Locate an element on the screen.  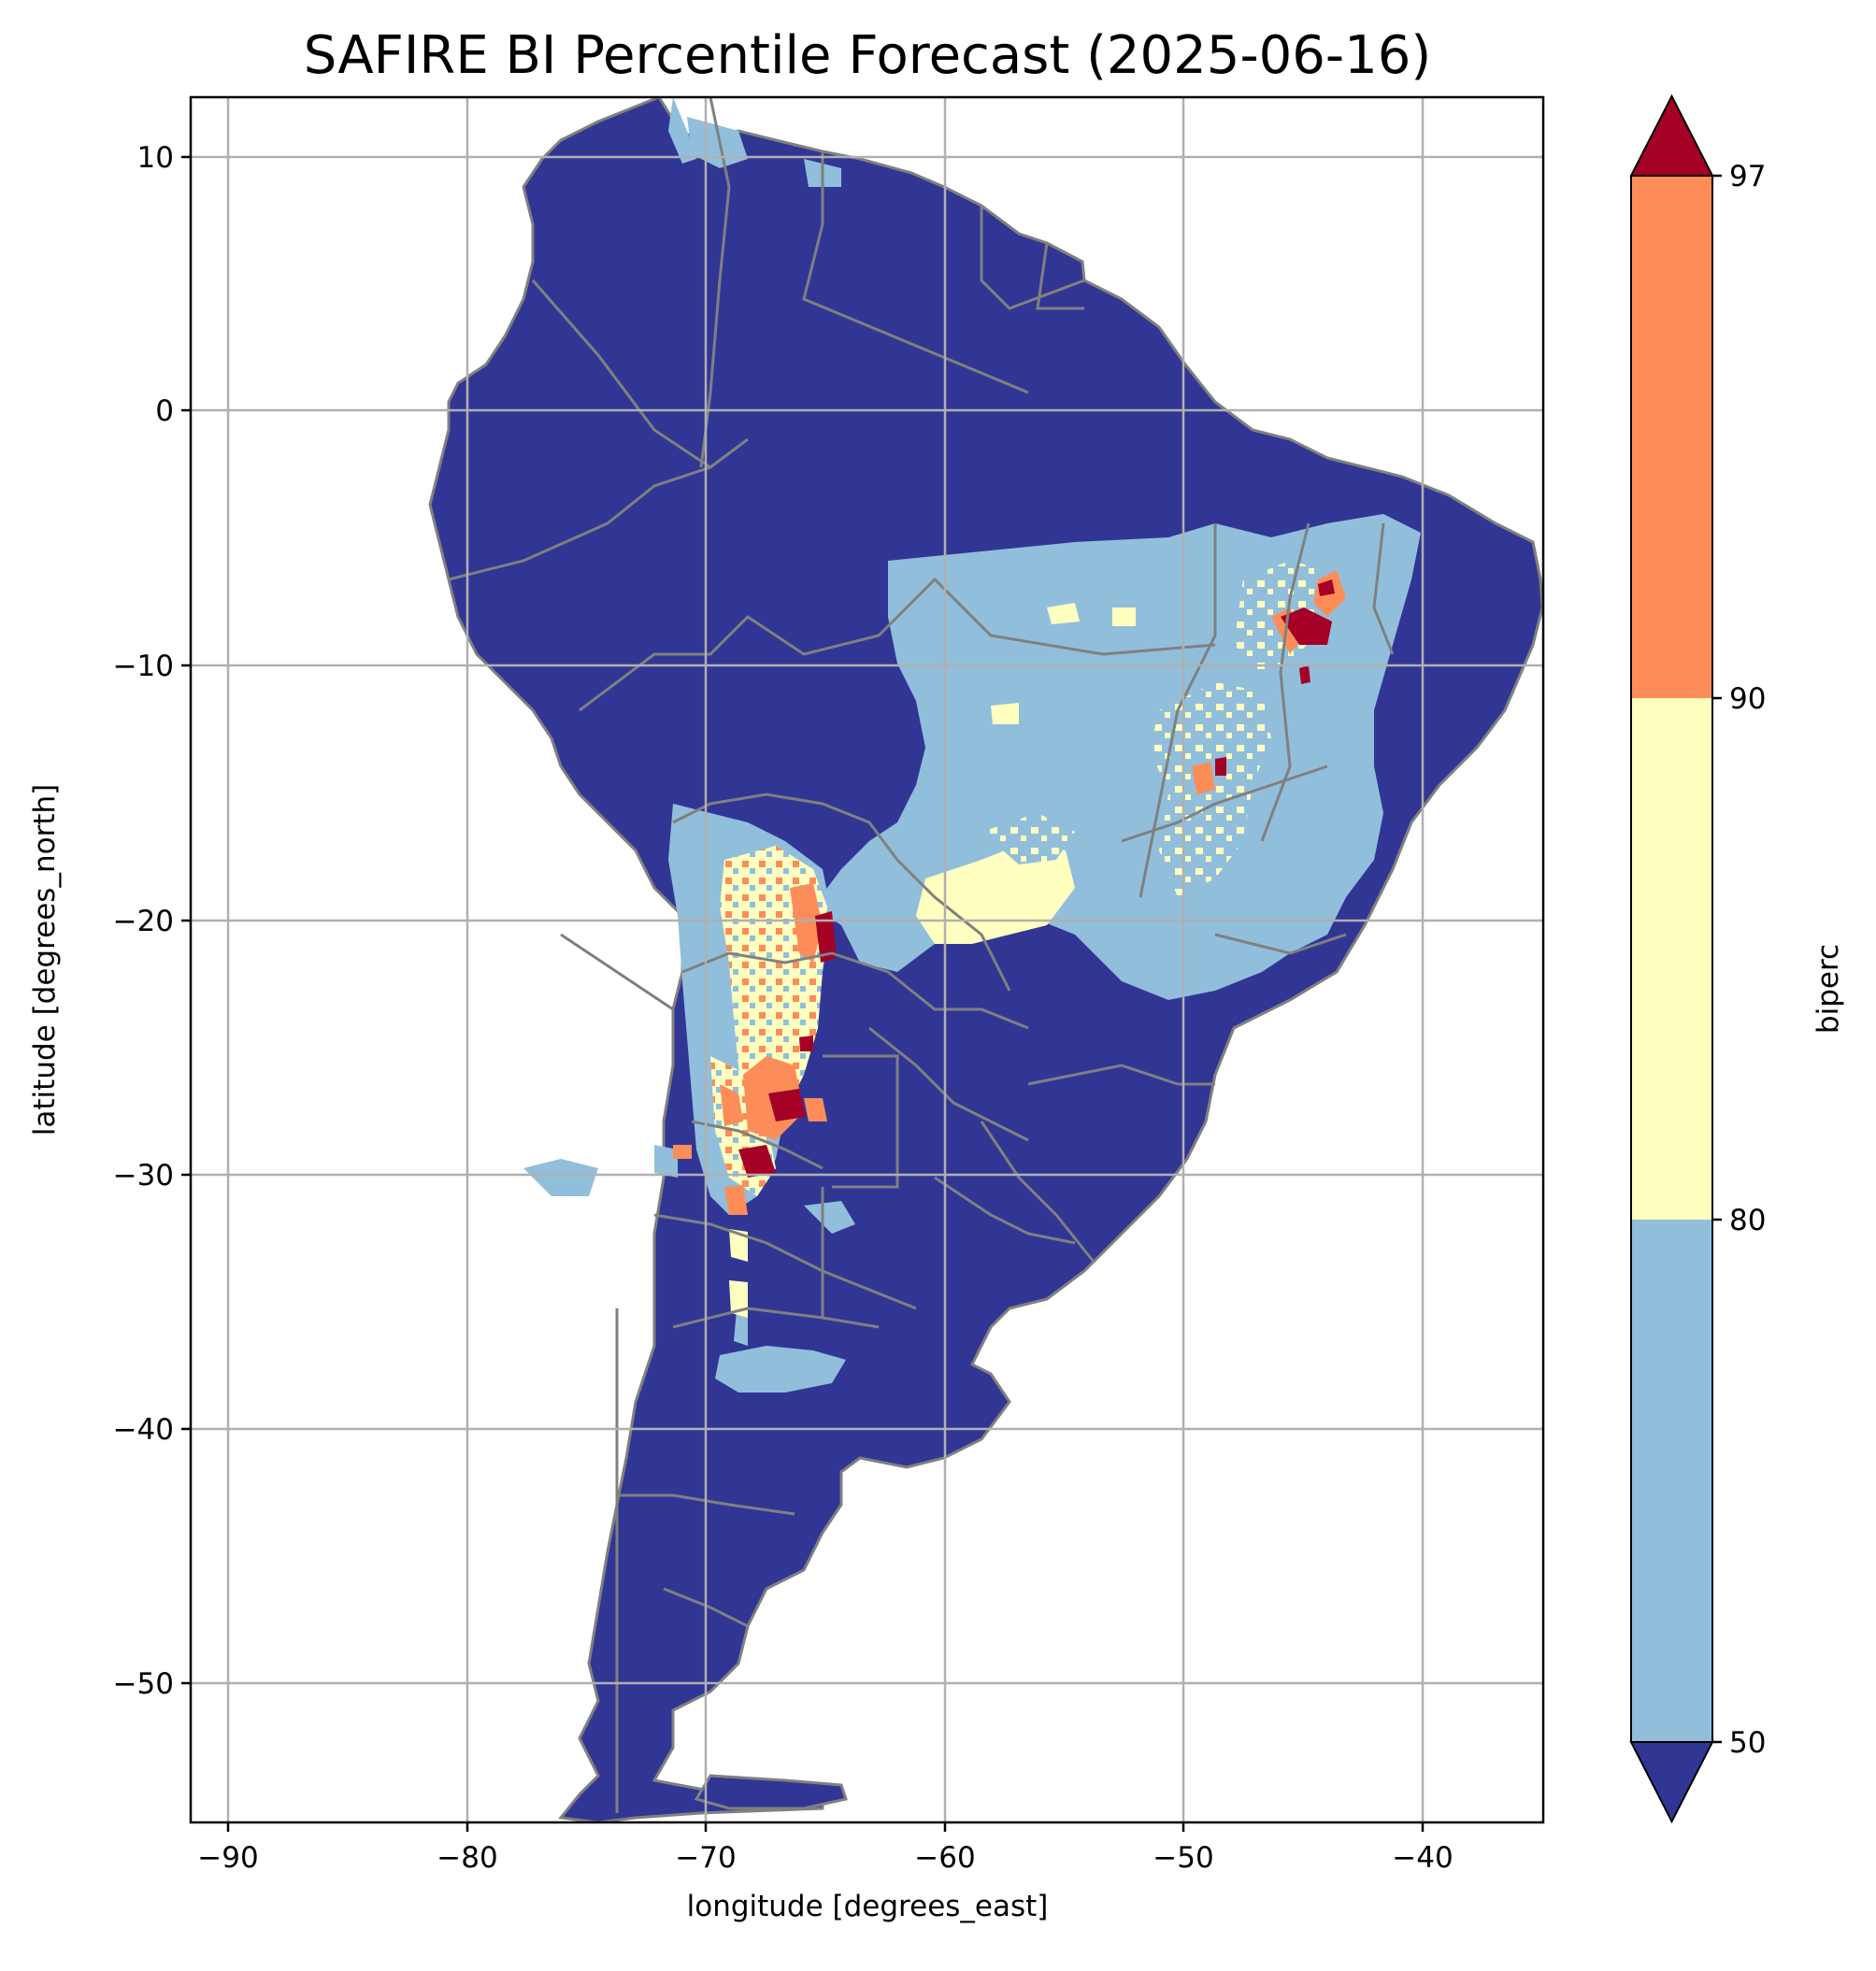
x-tick-label: −90 is located at coordinates (228, 1858).